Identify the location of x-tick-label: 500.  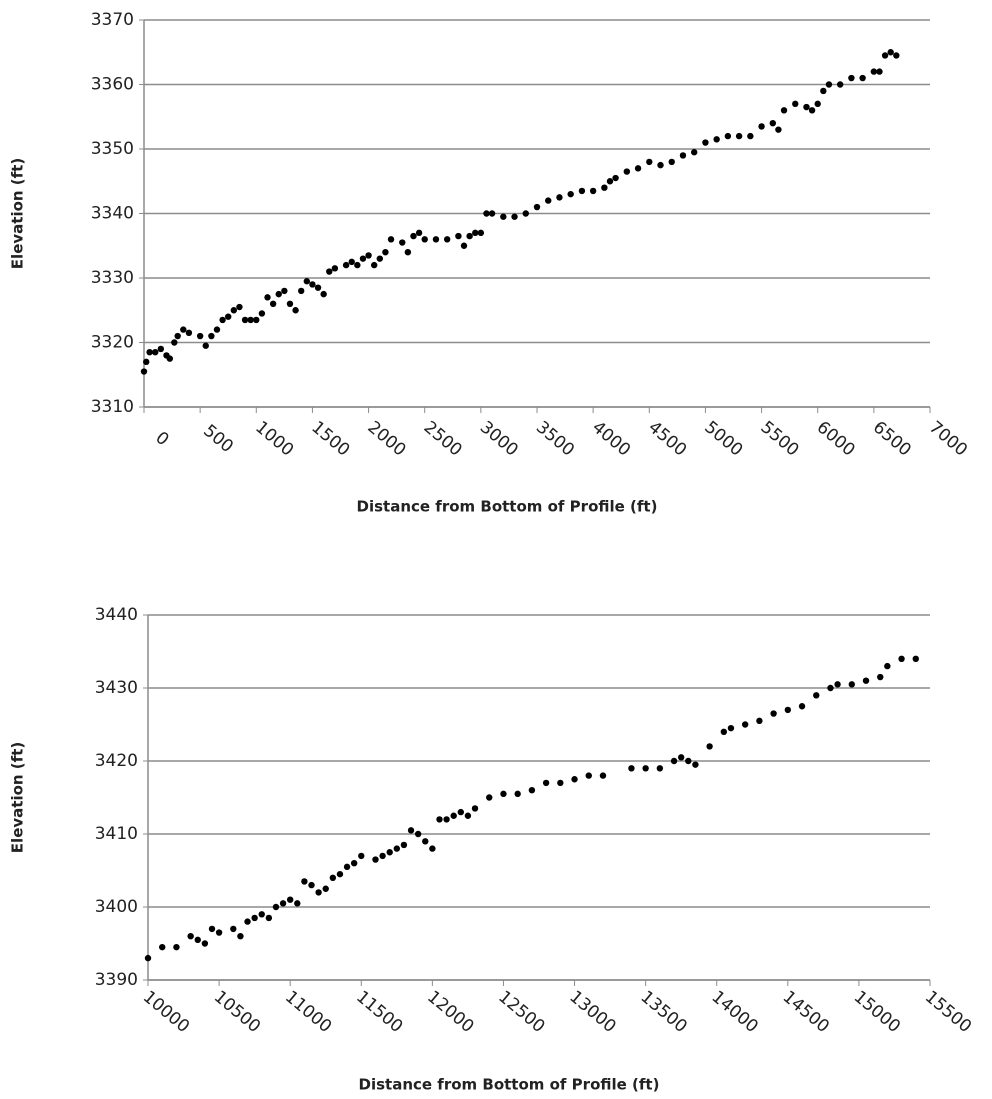
(218, 439).